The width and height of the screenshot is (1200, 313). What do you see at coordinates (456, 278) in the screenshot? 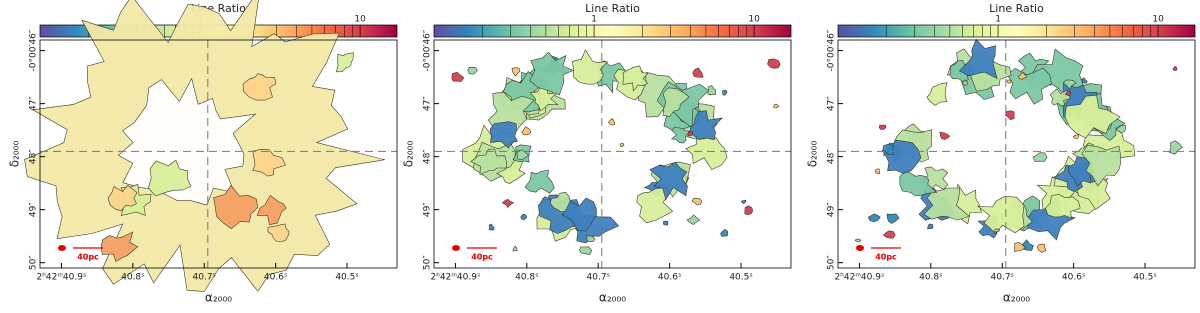
I see `x-tick-label: 2ʰ42ᵐ40.9ˢ` at bounding box center [456, 278].